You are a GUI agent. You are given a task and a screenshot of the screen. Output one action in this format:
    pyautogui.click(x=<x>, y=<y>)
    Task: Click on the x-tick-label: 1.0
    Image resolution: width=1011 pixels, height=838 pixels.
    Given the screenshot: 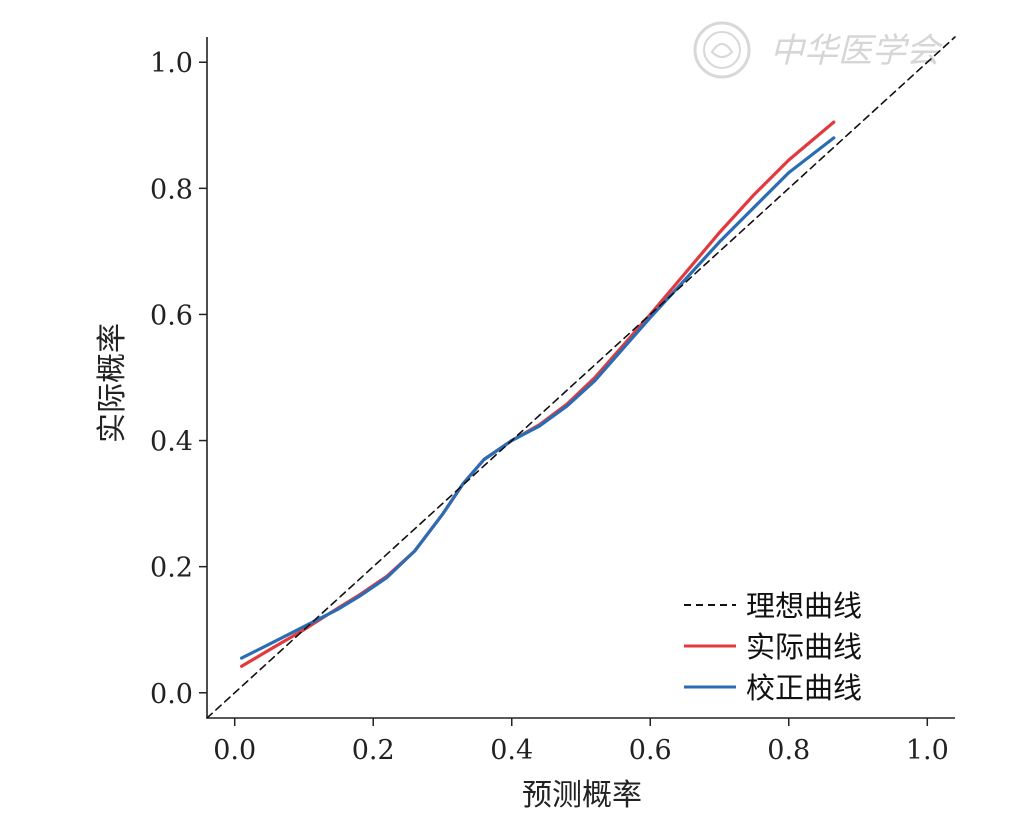 What is the action you would take?
    pyautogui.click(x=927, y=750)
    